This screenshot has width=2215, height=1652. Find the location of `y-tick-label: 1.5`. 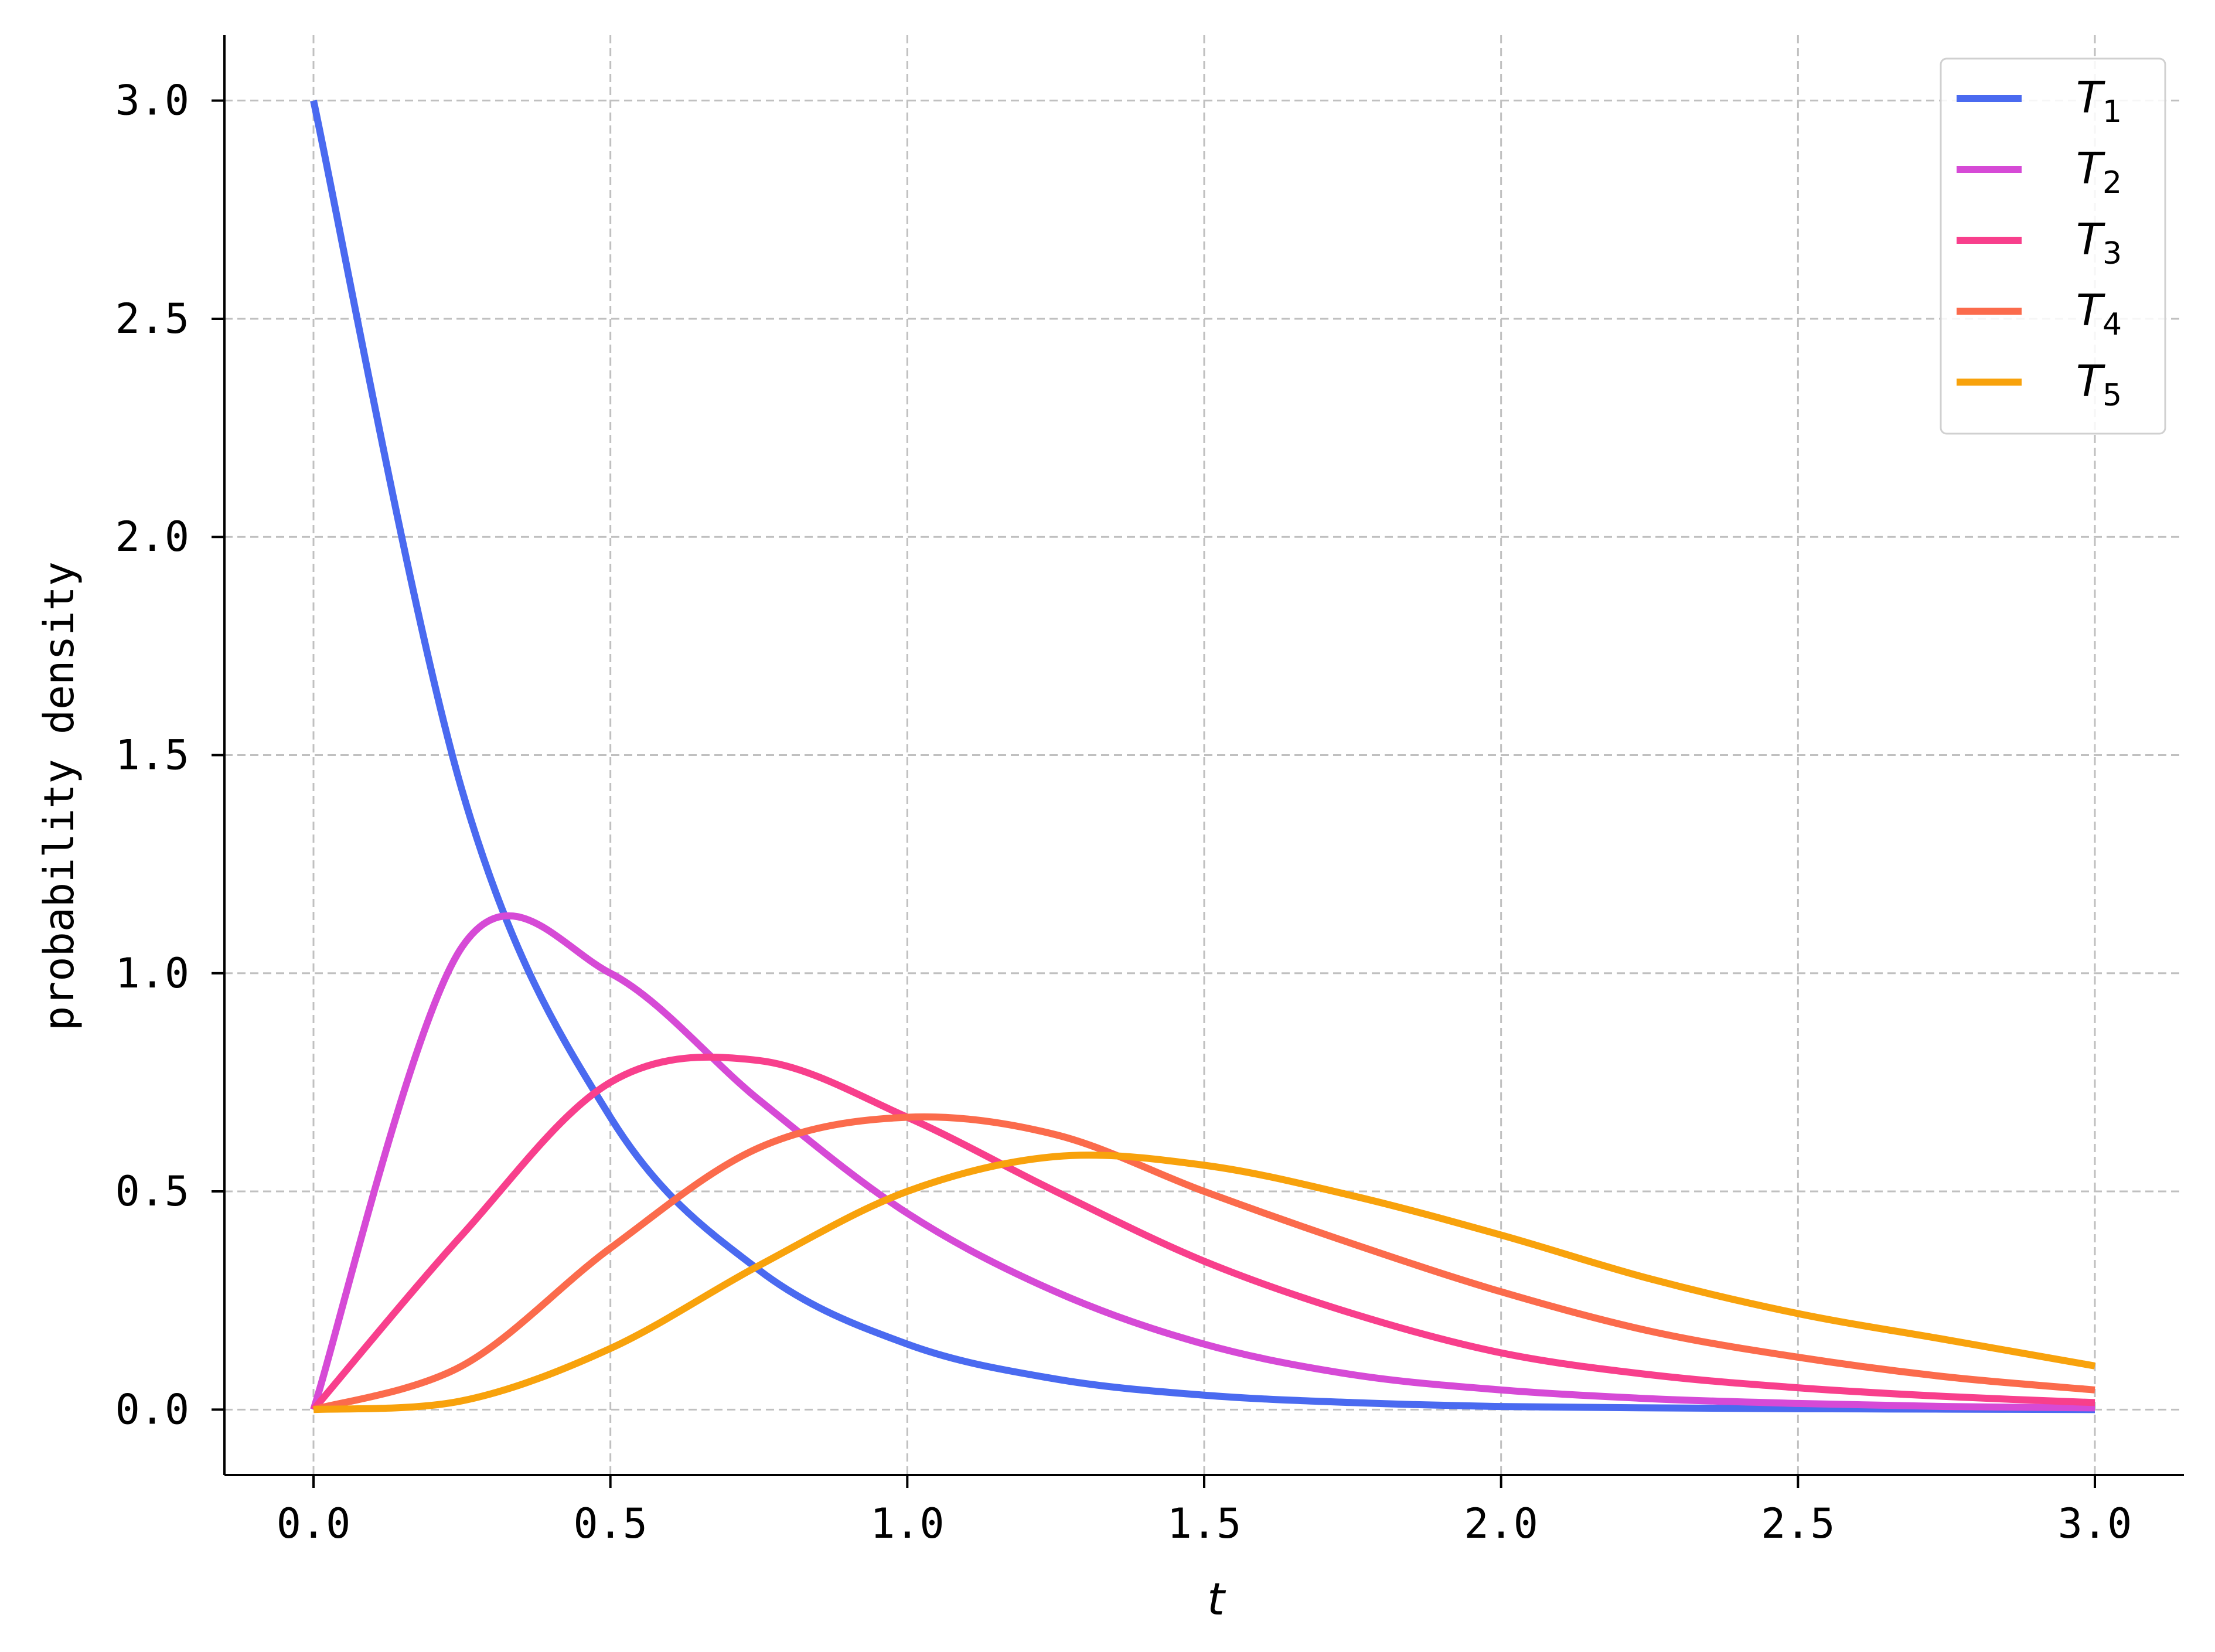

y-tick-label: 1.5 is located at coordinates (152, 755).